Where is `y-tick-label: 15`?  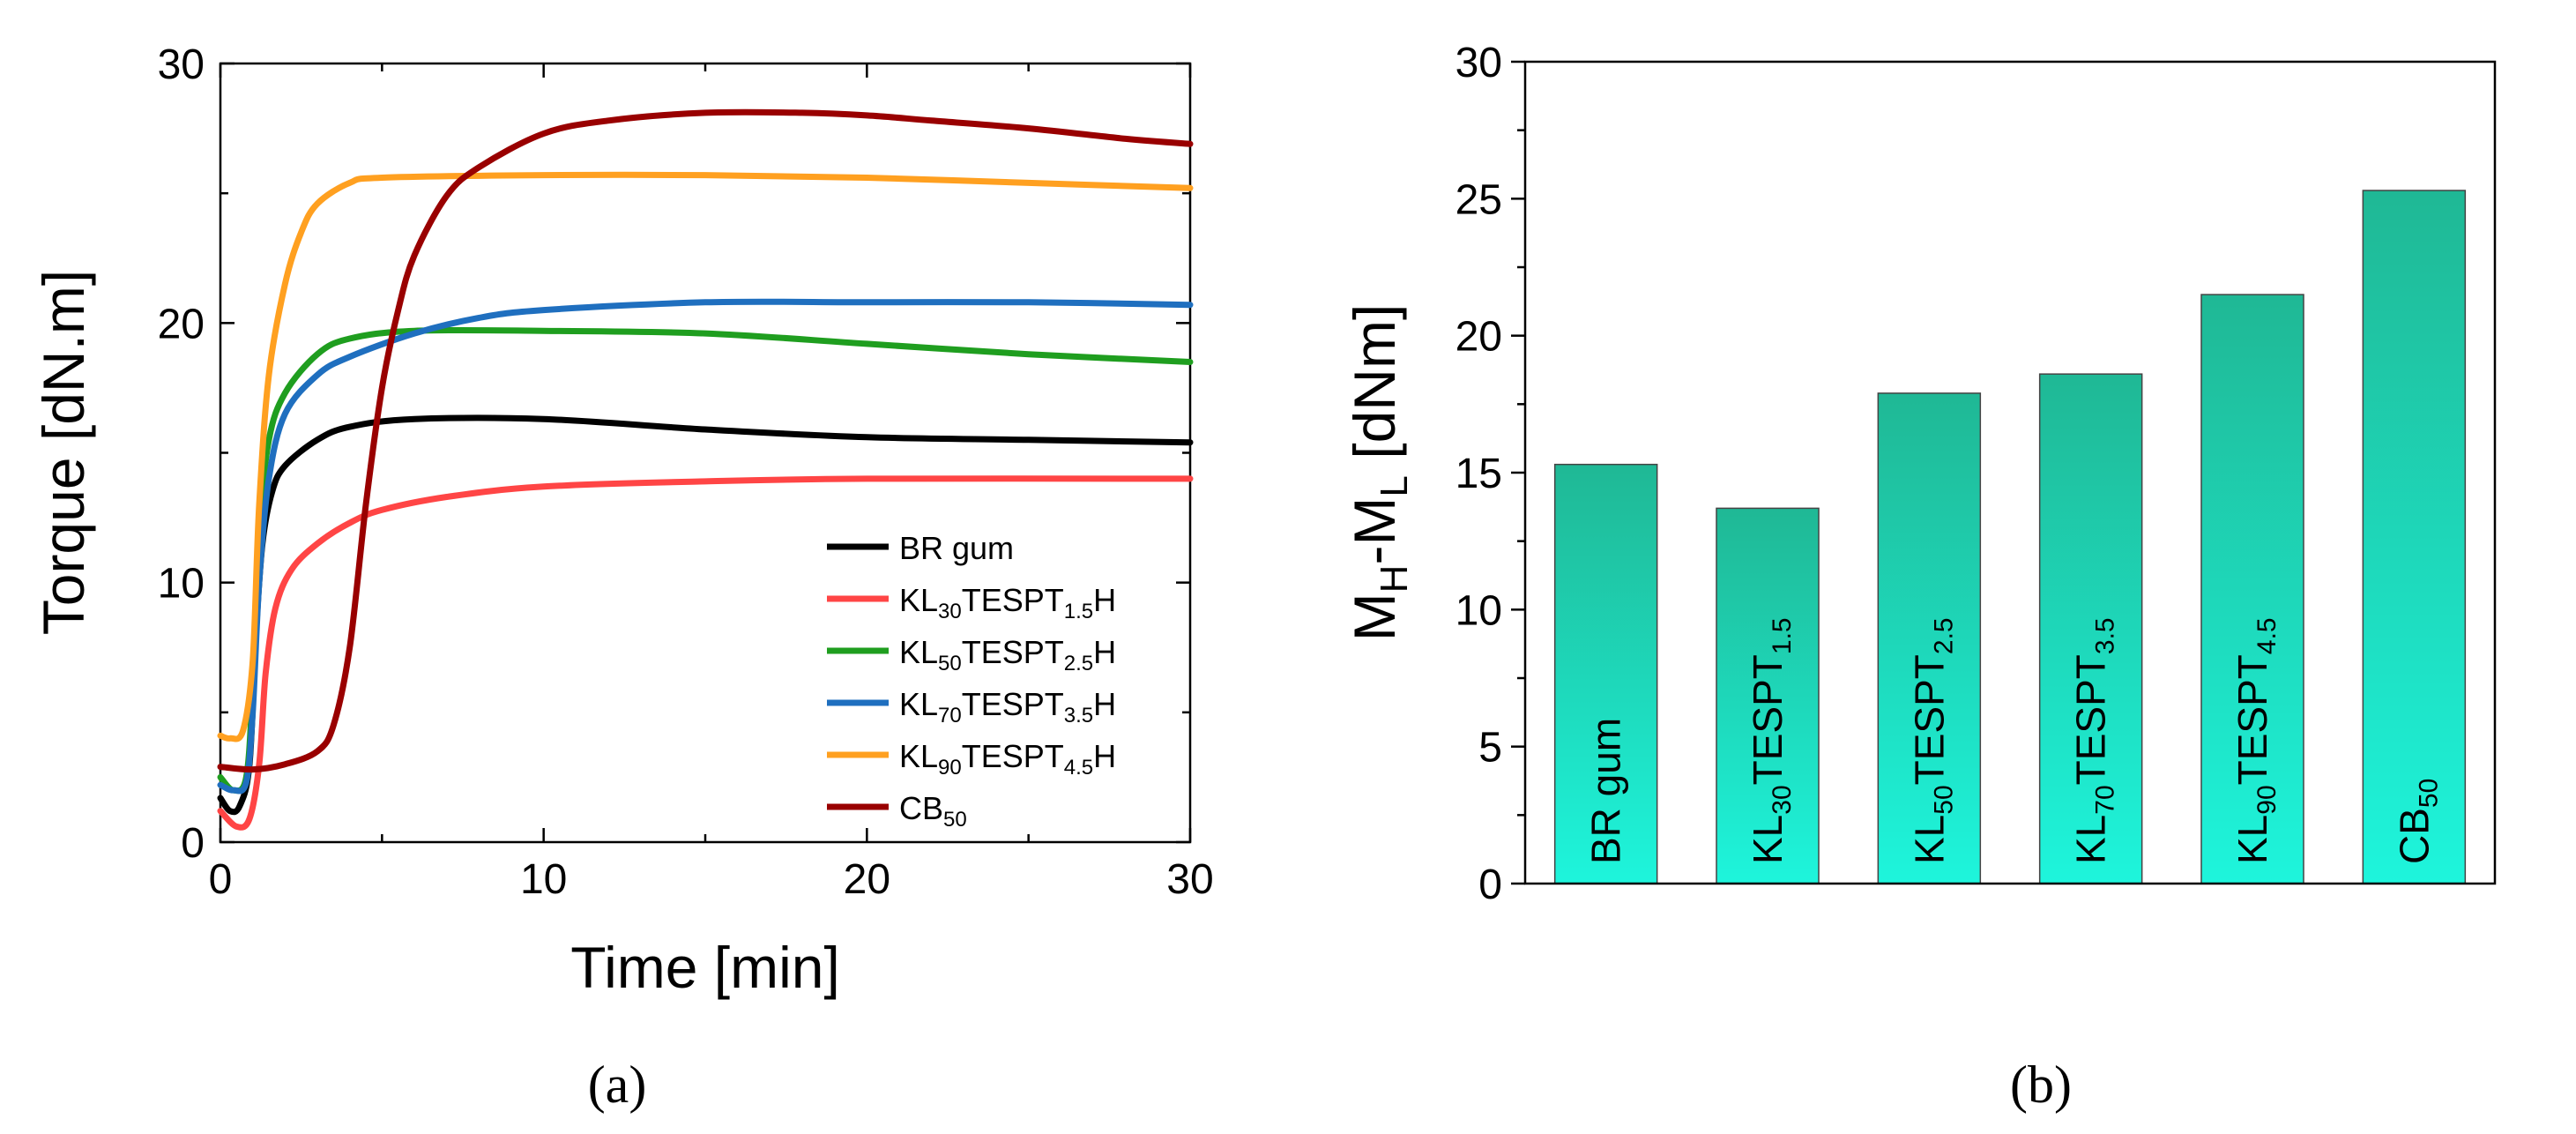 y-tick-label: 15 is located at coordinates (1479, 474).